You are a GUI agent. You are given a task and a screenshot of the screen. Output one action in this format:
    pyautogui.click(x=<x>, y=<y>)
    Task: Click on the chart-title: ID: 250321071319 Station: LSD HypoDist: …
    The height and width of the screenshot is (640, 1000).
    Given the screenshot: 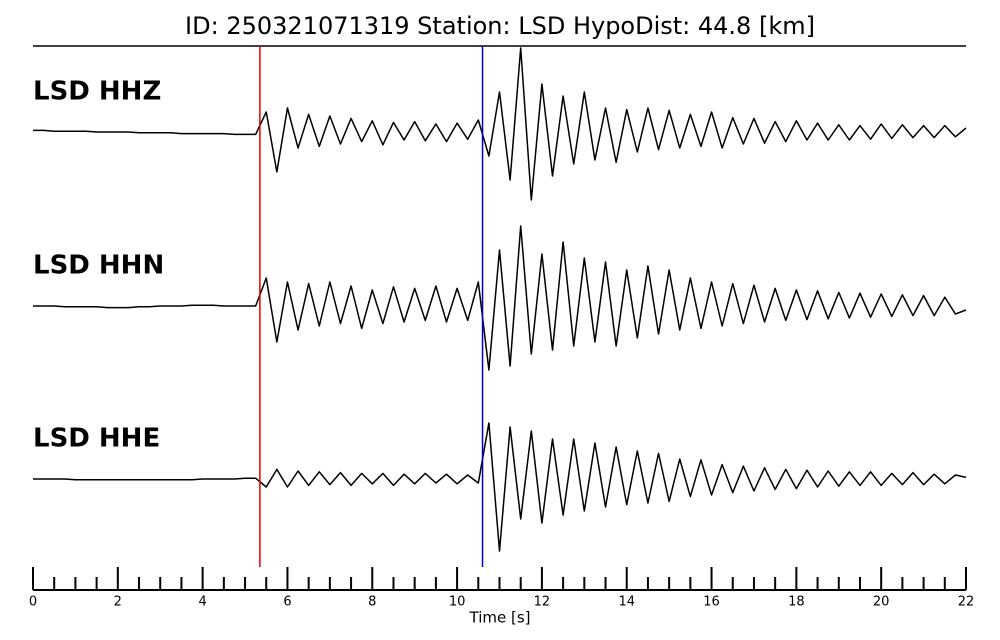 What is the action you would take?
    pyautogui.click(x=500, y=26)
    